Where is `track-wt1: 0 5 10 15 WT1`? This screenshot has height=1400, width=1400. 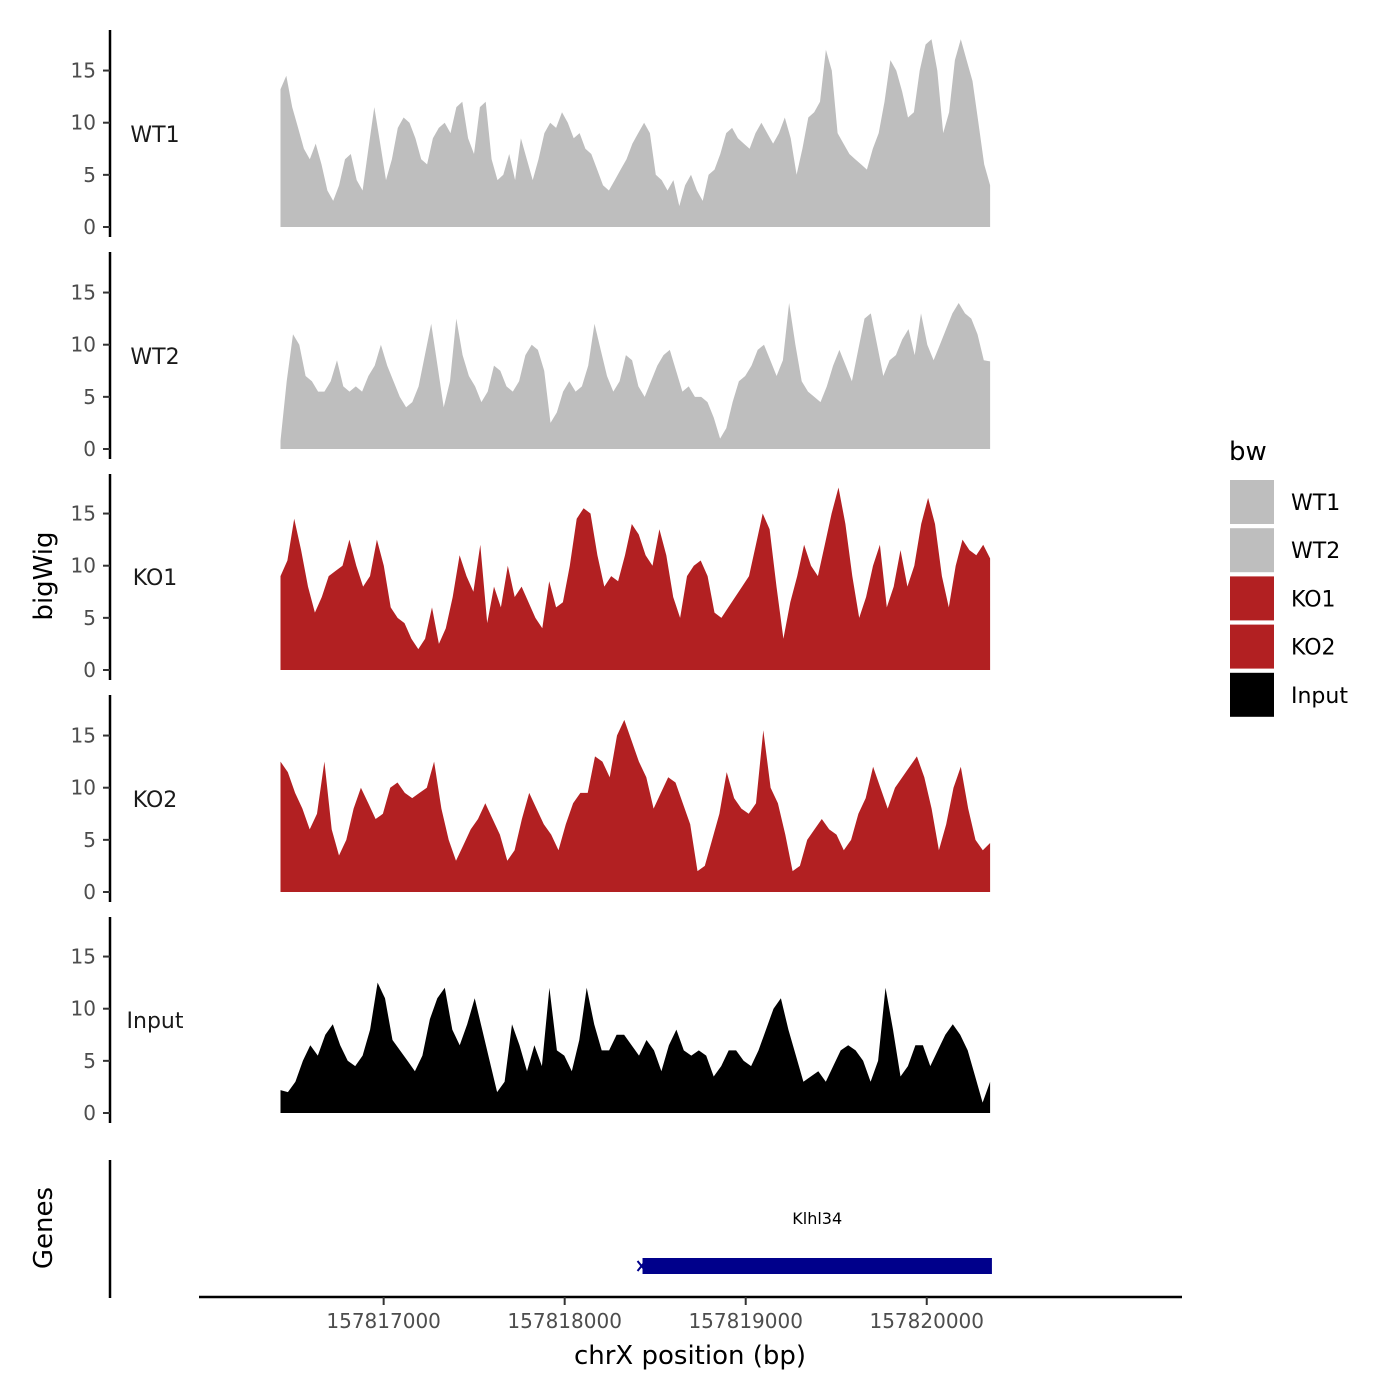 track-wt1: 0 5 10 15 WT1 is located at coordinates (531, 134).